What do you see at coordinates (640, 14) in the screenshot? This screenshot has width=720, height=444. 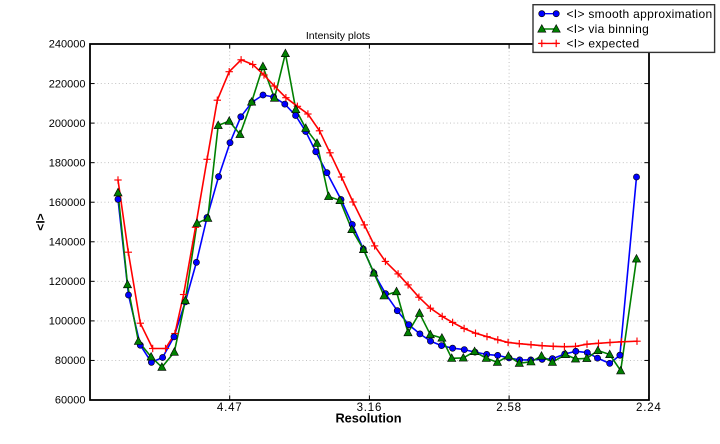 I see `svg-text: <I> smooth approximation` at bounding box center [640, 14].